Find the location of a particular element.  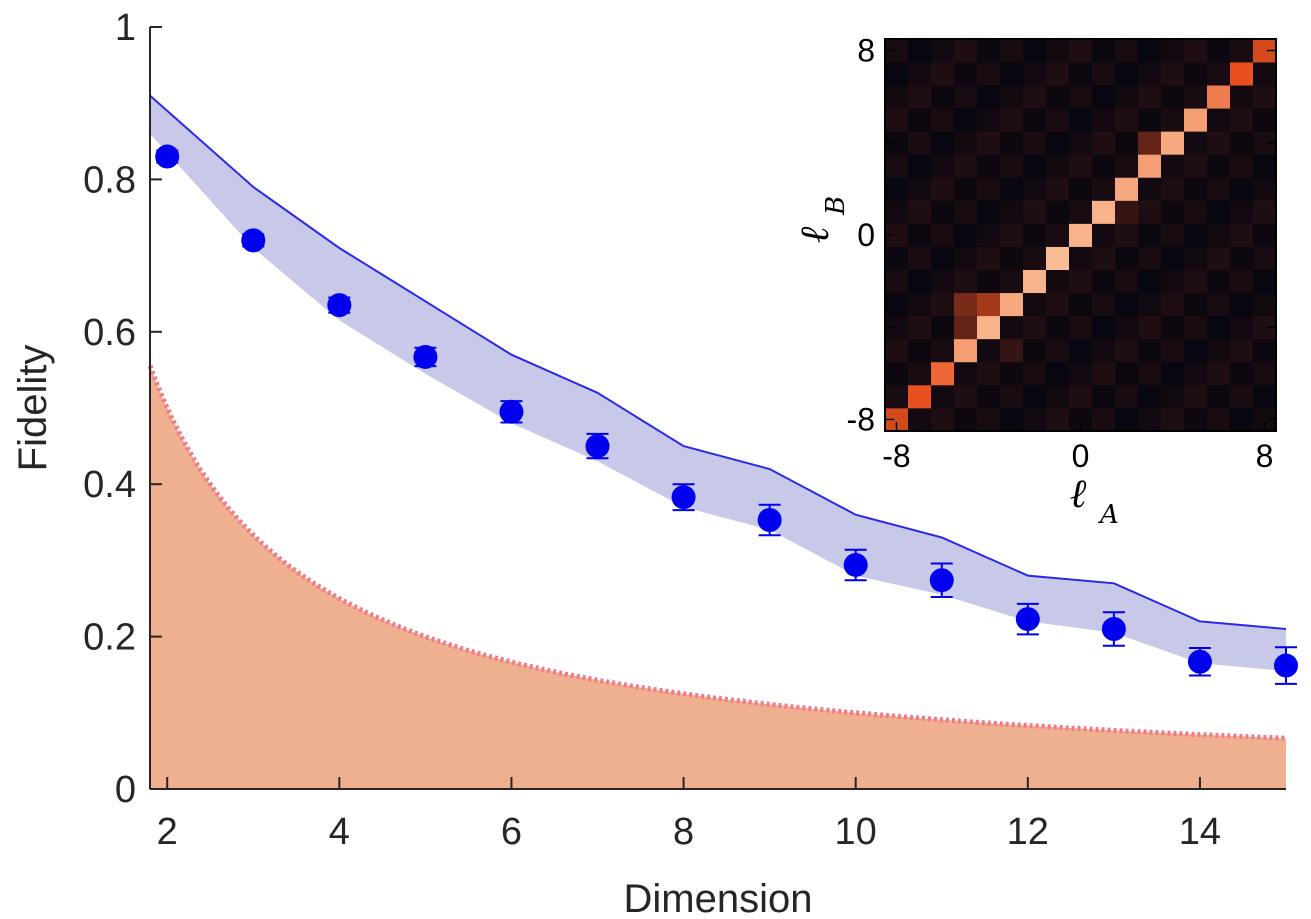

x-tick-label: 12 is located at coordinates (1028, 832).